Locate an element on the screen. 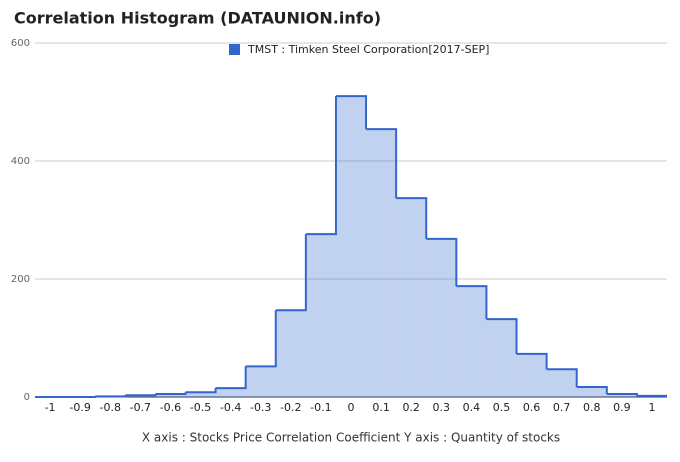 The width and height of the screenshot is (680, 462). x-tick-label: 1 is located at coordinates (651, 407).